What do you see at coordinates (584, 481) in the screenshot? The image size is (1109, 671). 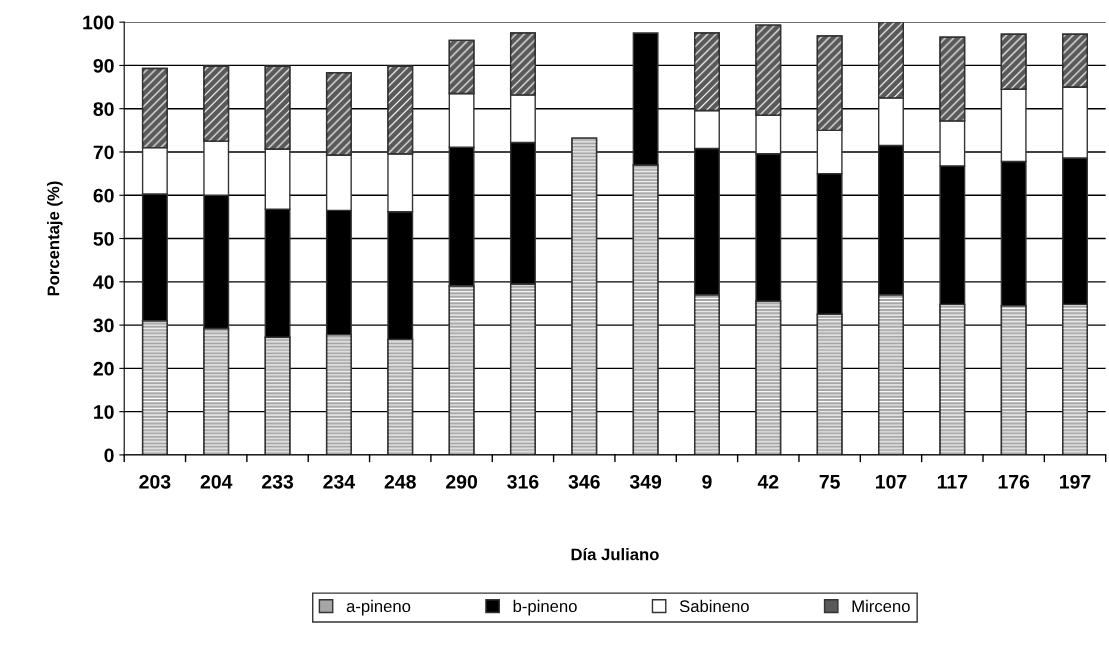 I see `x-tick-label: 346` at bounding box center [584, 481].